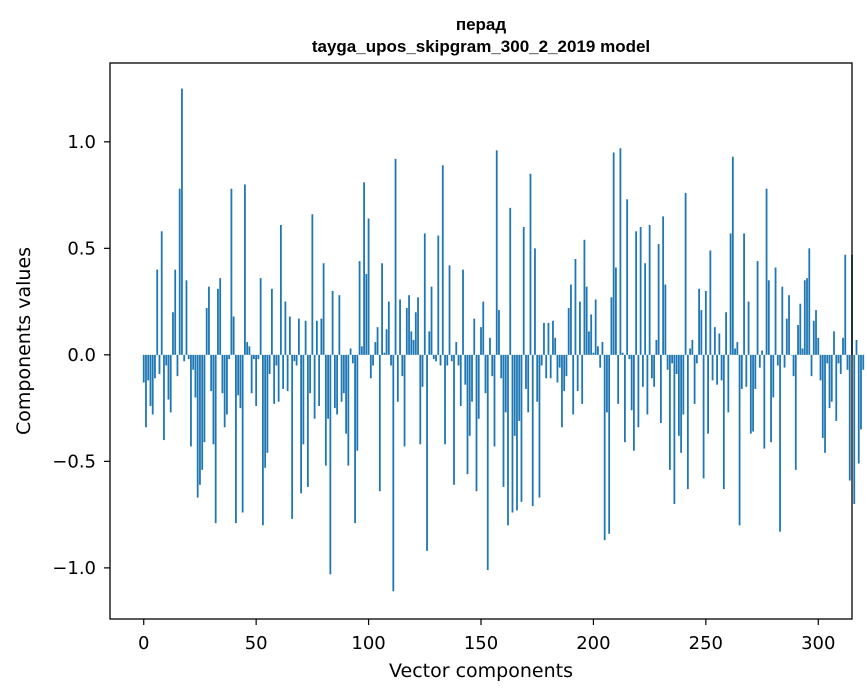 The image size is (867, 696). What do you see at coordinates (368, 643) in the screenshot?
I see `x-tick-label: 100` at bounding box center [368, 643].